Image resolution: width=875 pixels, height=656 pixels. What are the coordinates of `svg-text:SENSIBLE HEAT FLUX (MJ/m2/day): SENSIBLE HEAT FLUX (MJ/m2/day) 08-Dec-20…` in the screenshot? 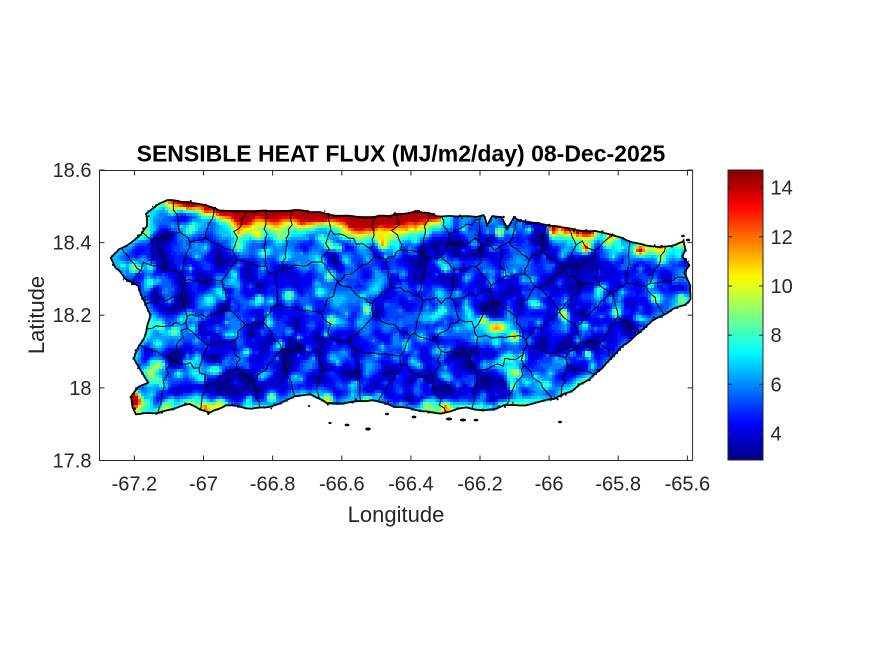 It's located at (401, 154).